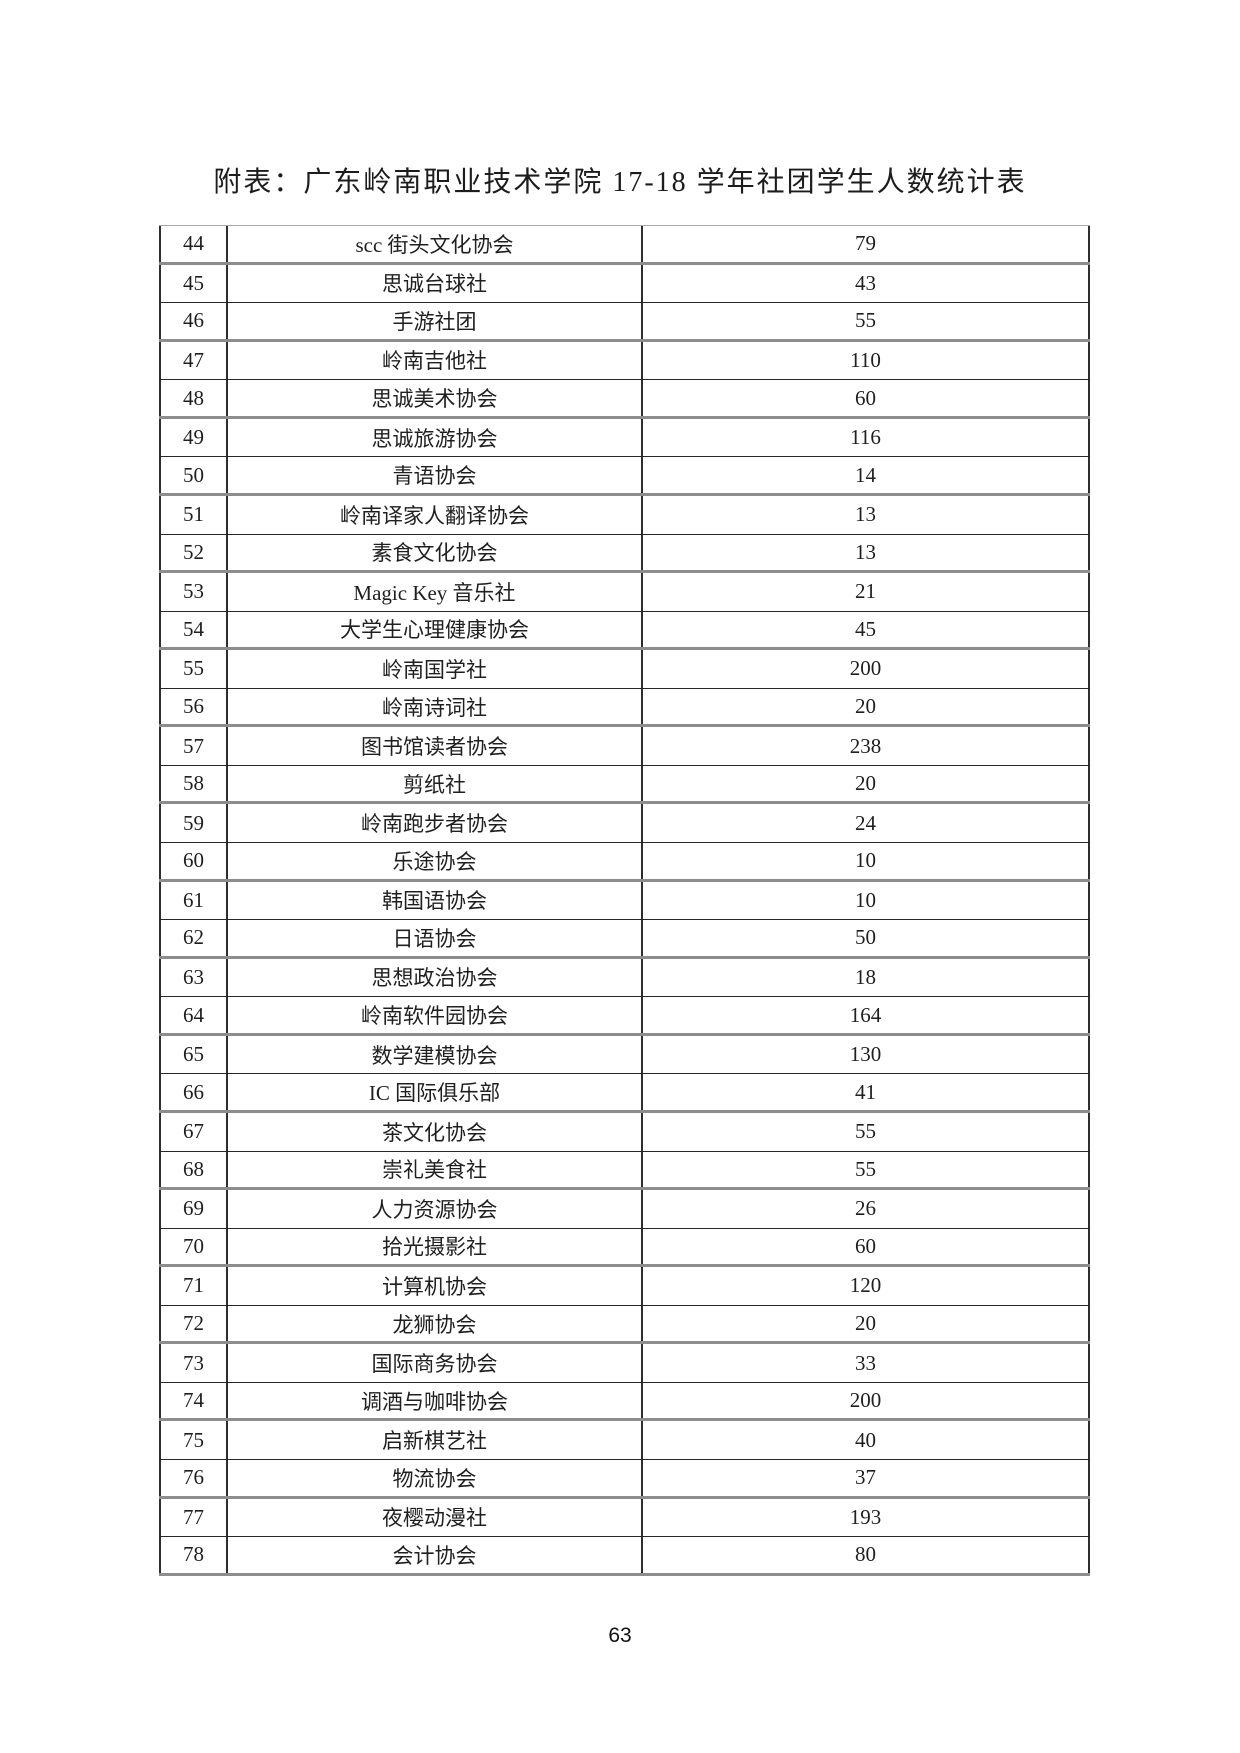 Image resolution: width=1240 pixels, height=1753 pixels. What do you see at coordinates (193, 1517) in the screenshot?
I see `row-number-cell: 77` at bounding box center [193, 1517].